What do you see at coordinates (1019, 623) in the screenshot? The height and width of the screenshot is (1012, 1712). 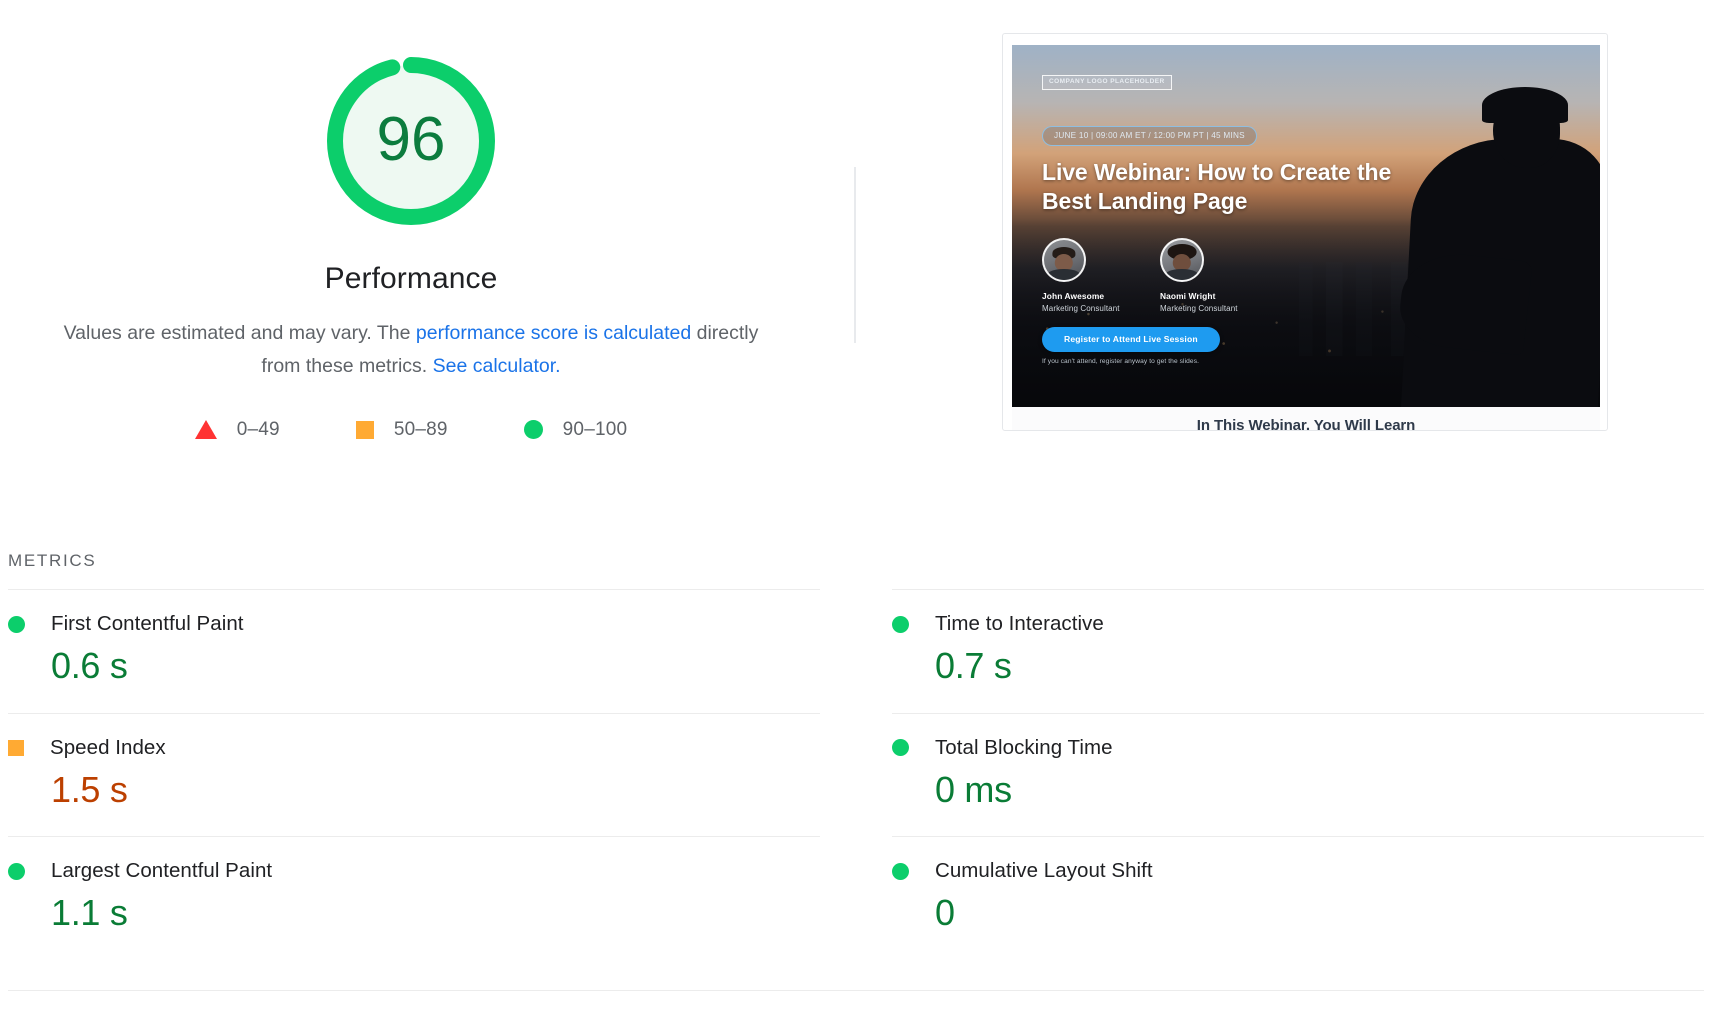 I see `metric-label: Time to Interactive` at bounding box center [1019, 623].